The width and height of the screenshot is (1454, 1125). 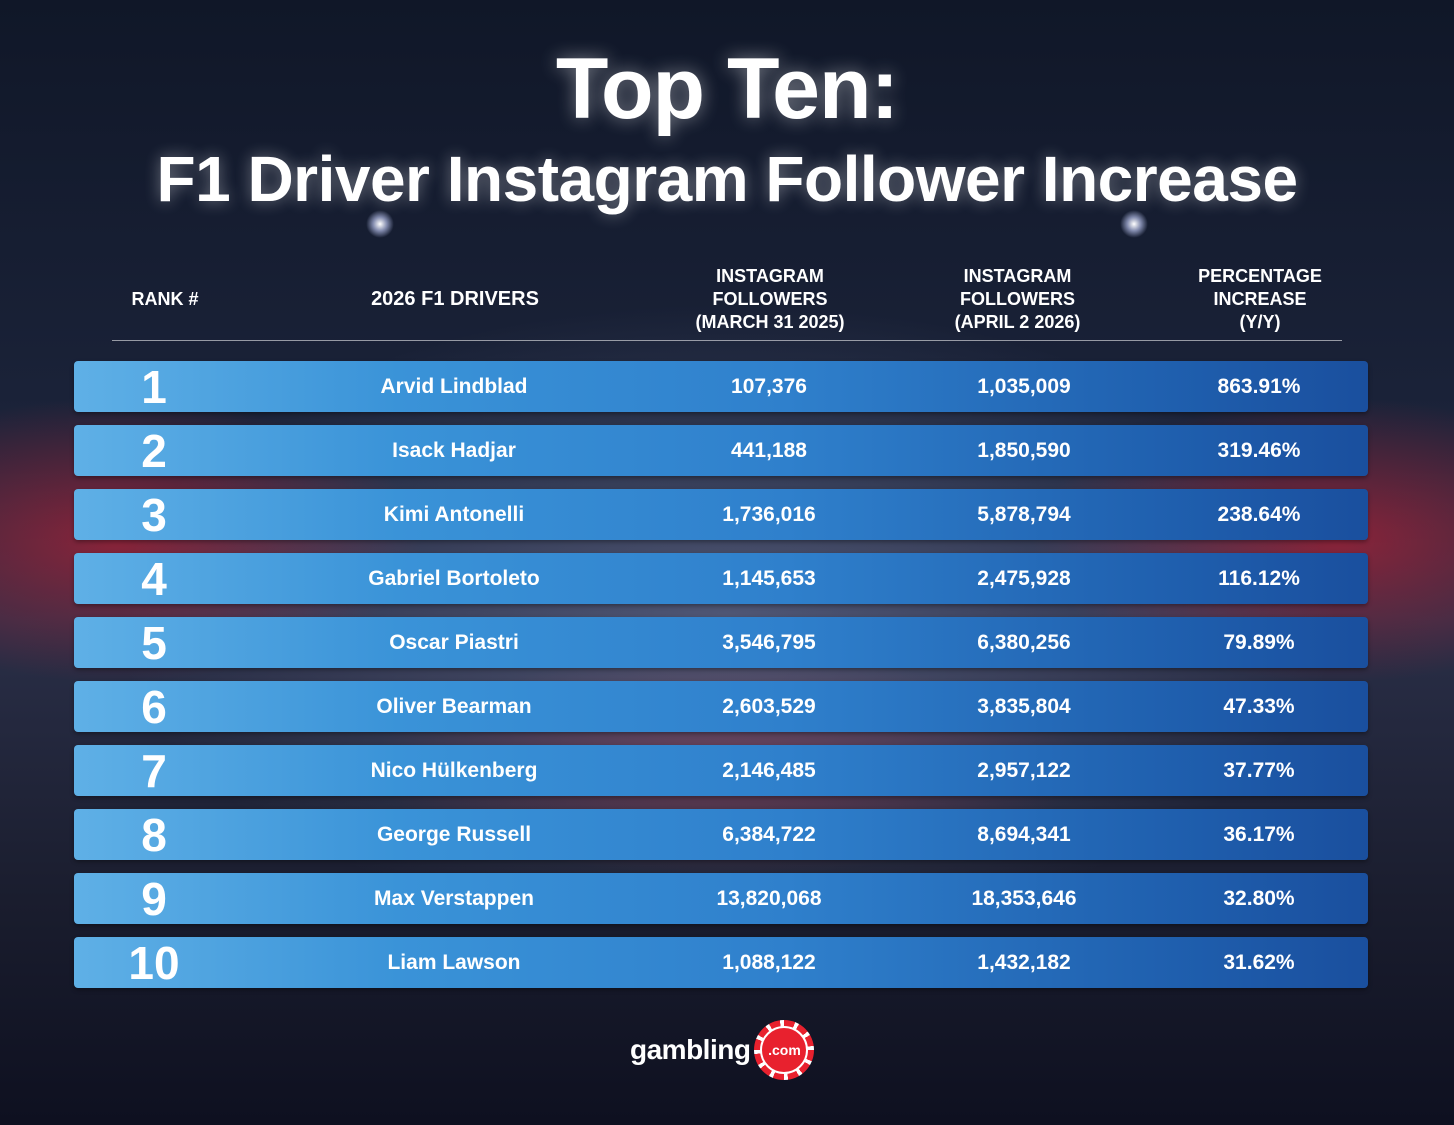 I want to click on header-percent-line-3: (Y/Y), so click(x=1260, y=321).